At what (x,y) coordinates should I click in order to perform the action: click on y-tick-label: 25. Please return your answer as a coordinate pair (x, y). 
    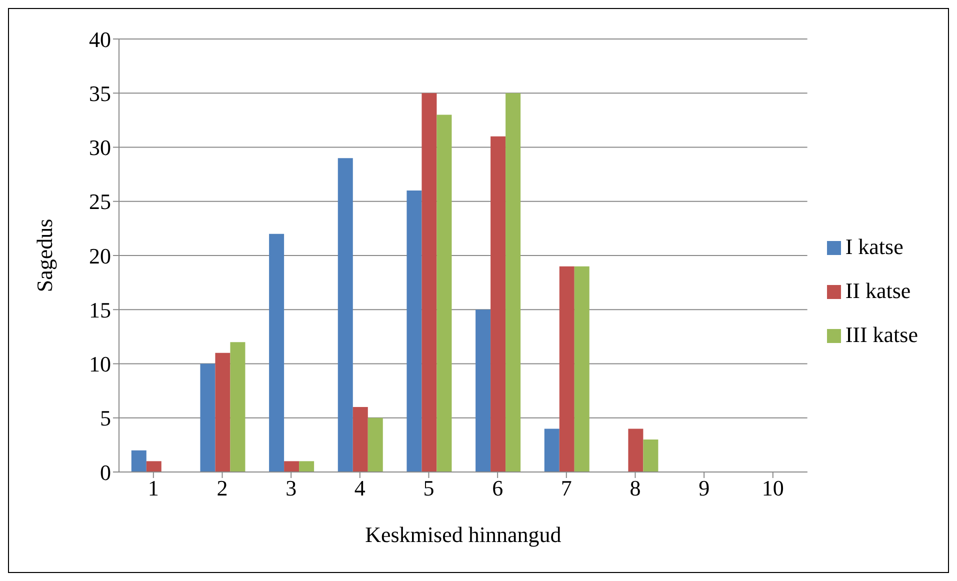
    Looking at the image, I should click on (100, 201).